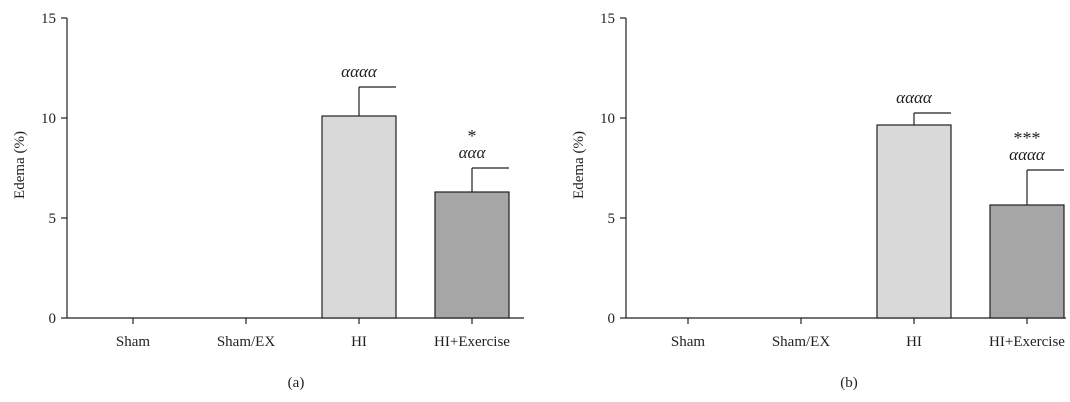 This screenshot has height=402, width=1070. What do you see at coordinates (472, 136) in the screenshot?
I see `significance-annotation: *` at bounding box center [472, 136].